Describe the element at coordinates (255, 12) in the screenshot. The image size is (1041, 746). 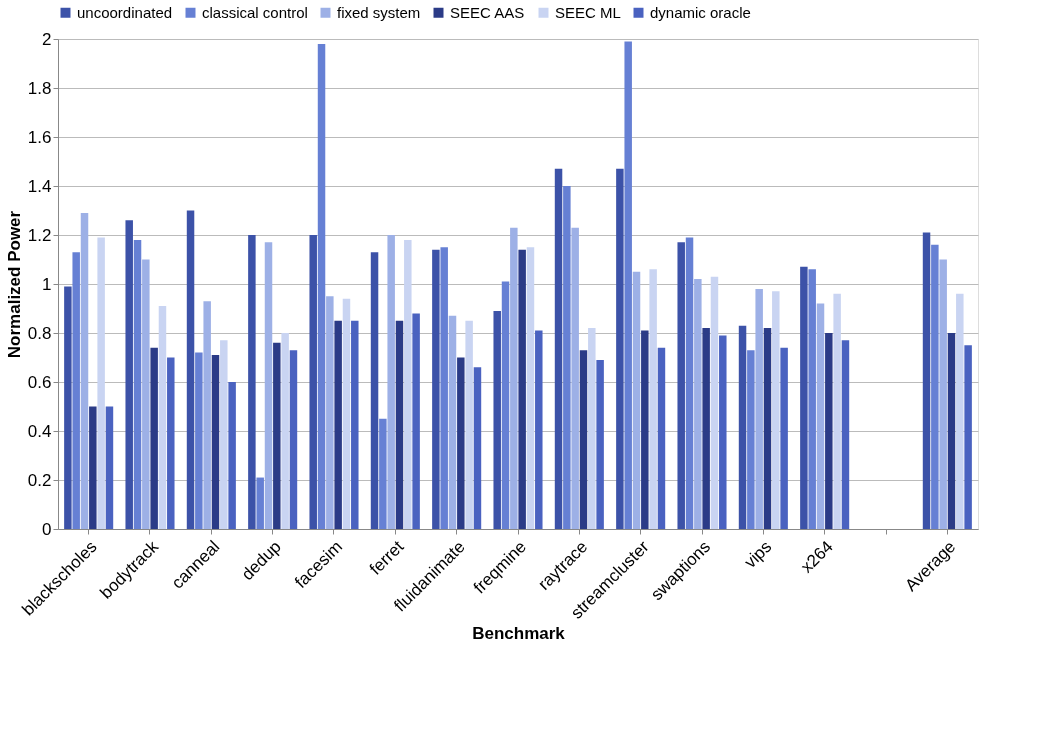
I see `legend-label: classical control` at that location.